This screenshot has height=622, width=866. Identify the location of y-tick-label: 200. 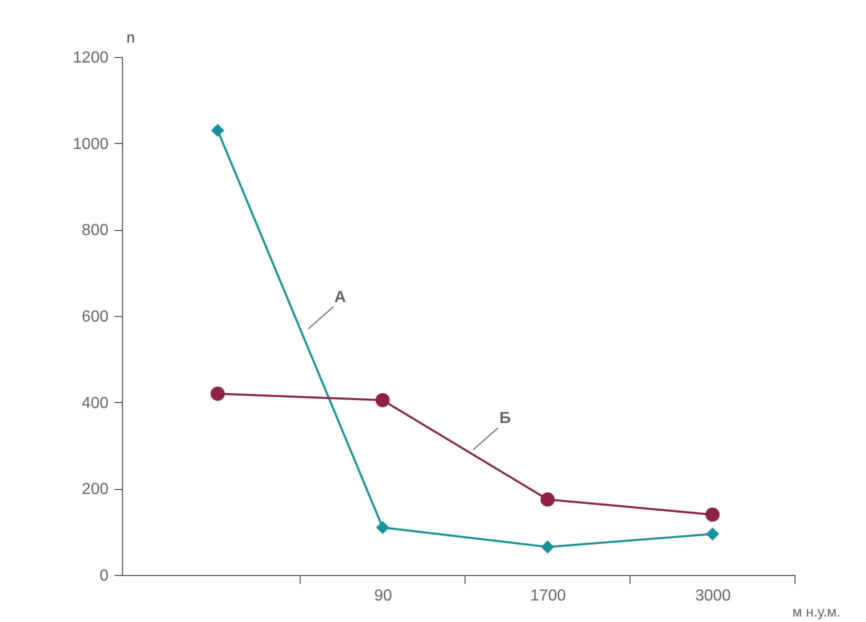
(95, 489).